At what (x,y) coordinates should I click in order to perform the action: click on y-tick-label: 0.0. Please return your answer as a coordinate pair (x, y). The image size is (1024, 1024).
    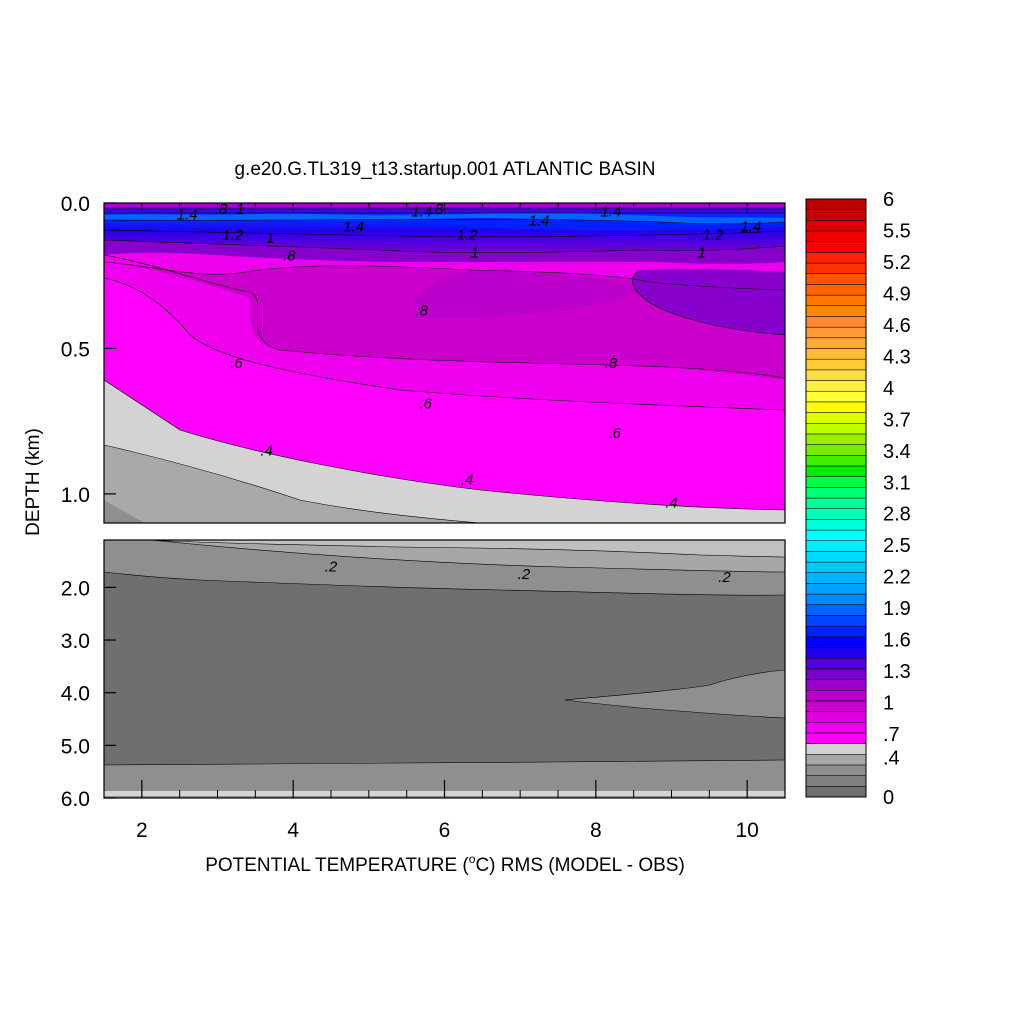
    Looking at the image, I should click on (75, 204).